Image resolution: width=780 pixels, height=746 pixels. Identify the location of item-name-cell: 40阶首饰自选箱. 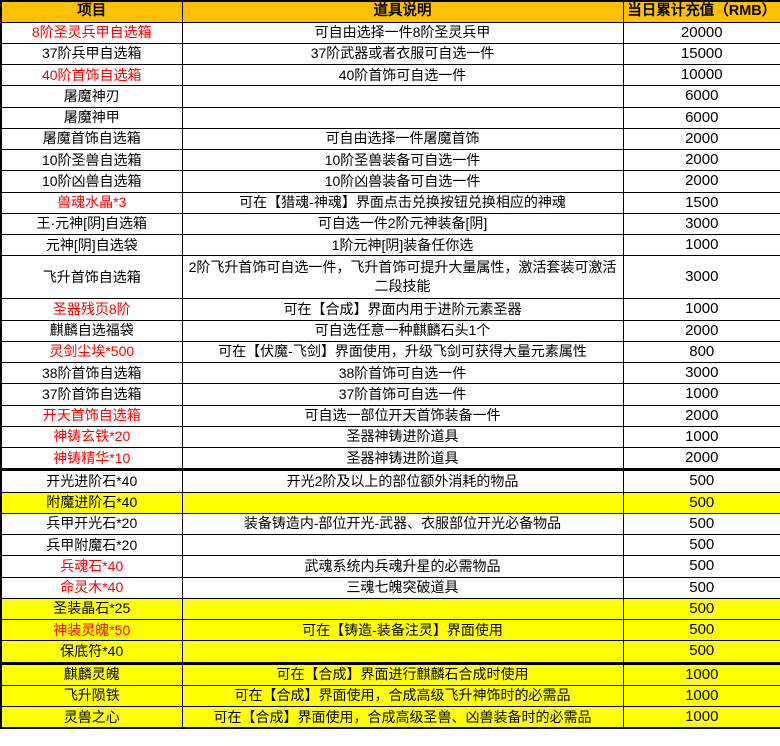
(91, 75).